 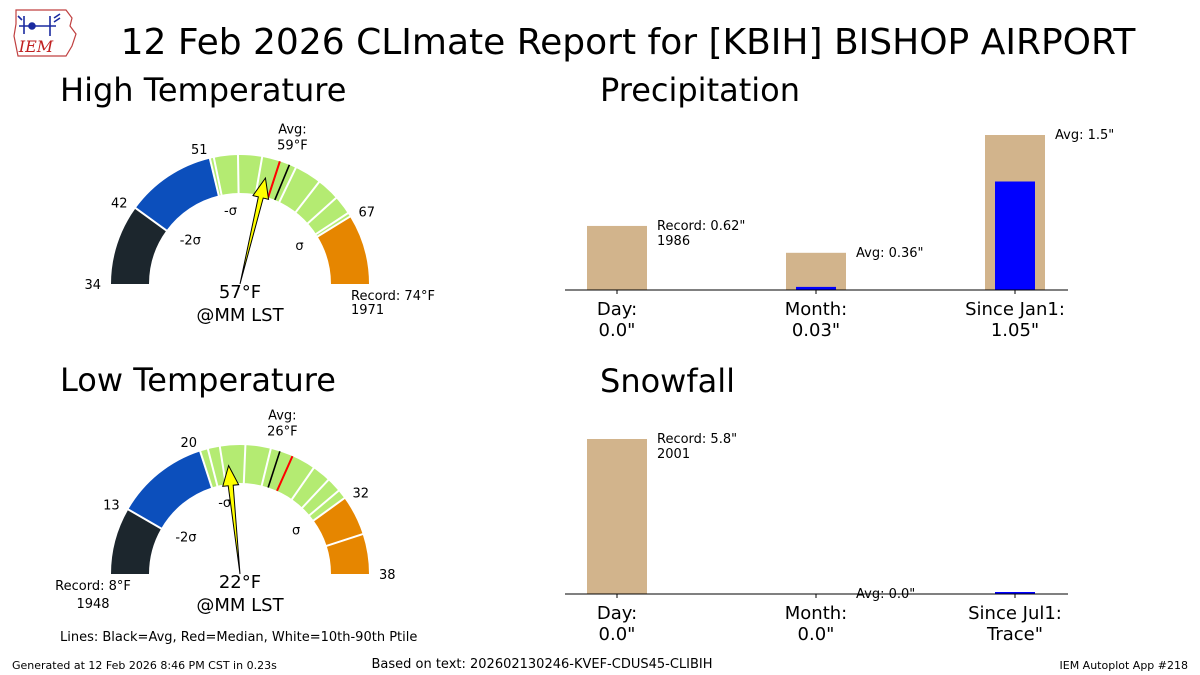 I want to click on iem-logo: IEM, so click(x=45, y=33).